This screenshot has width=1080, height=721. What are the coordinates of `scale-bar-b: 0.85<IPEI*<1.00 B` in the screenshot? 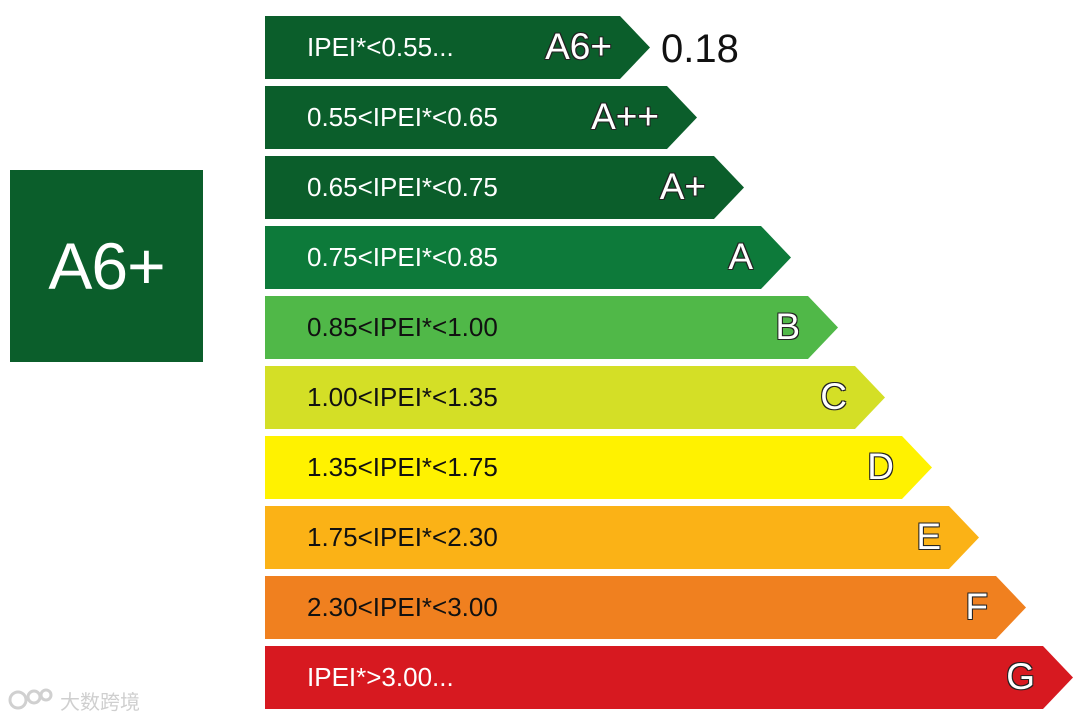 It's located at (551, 327).